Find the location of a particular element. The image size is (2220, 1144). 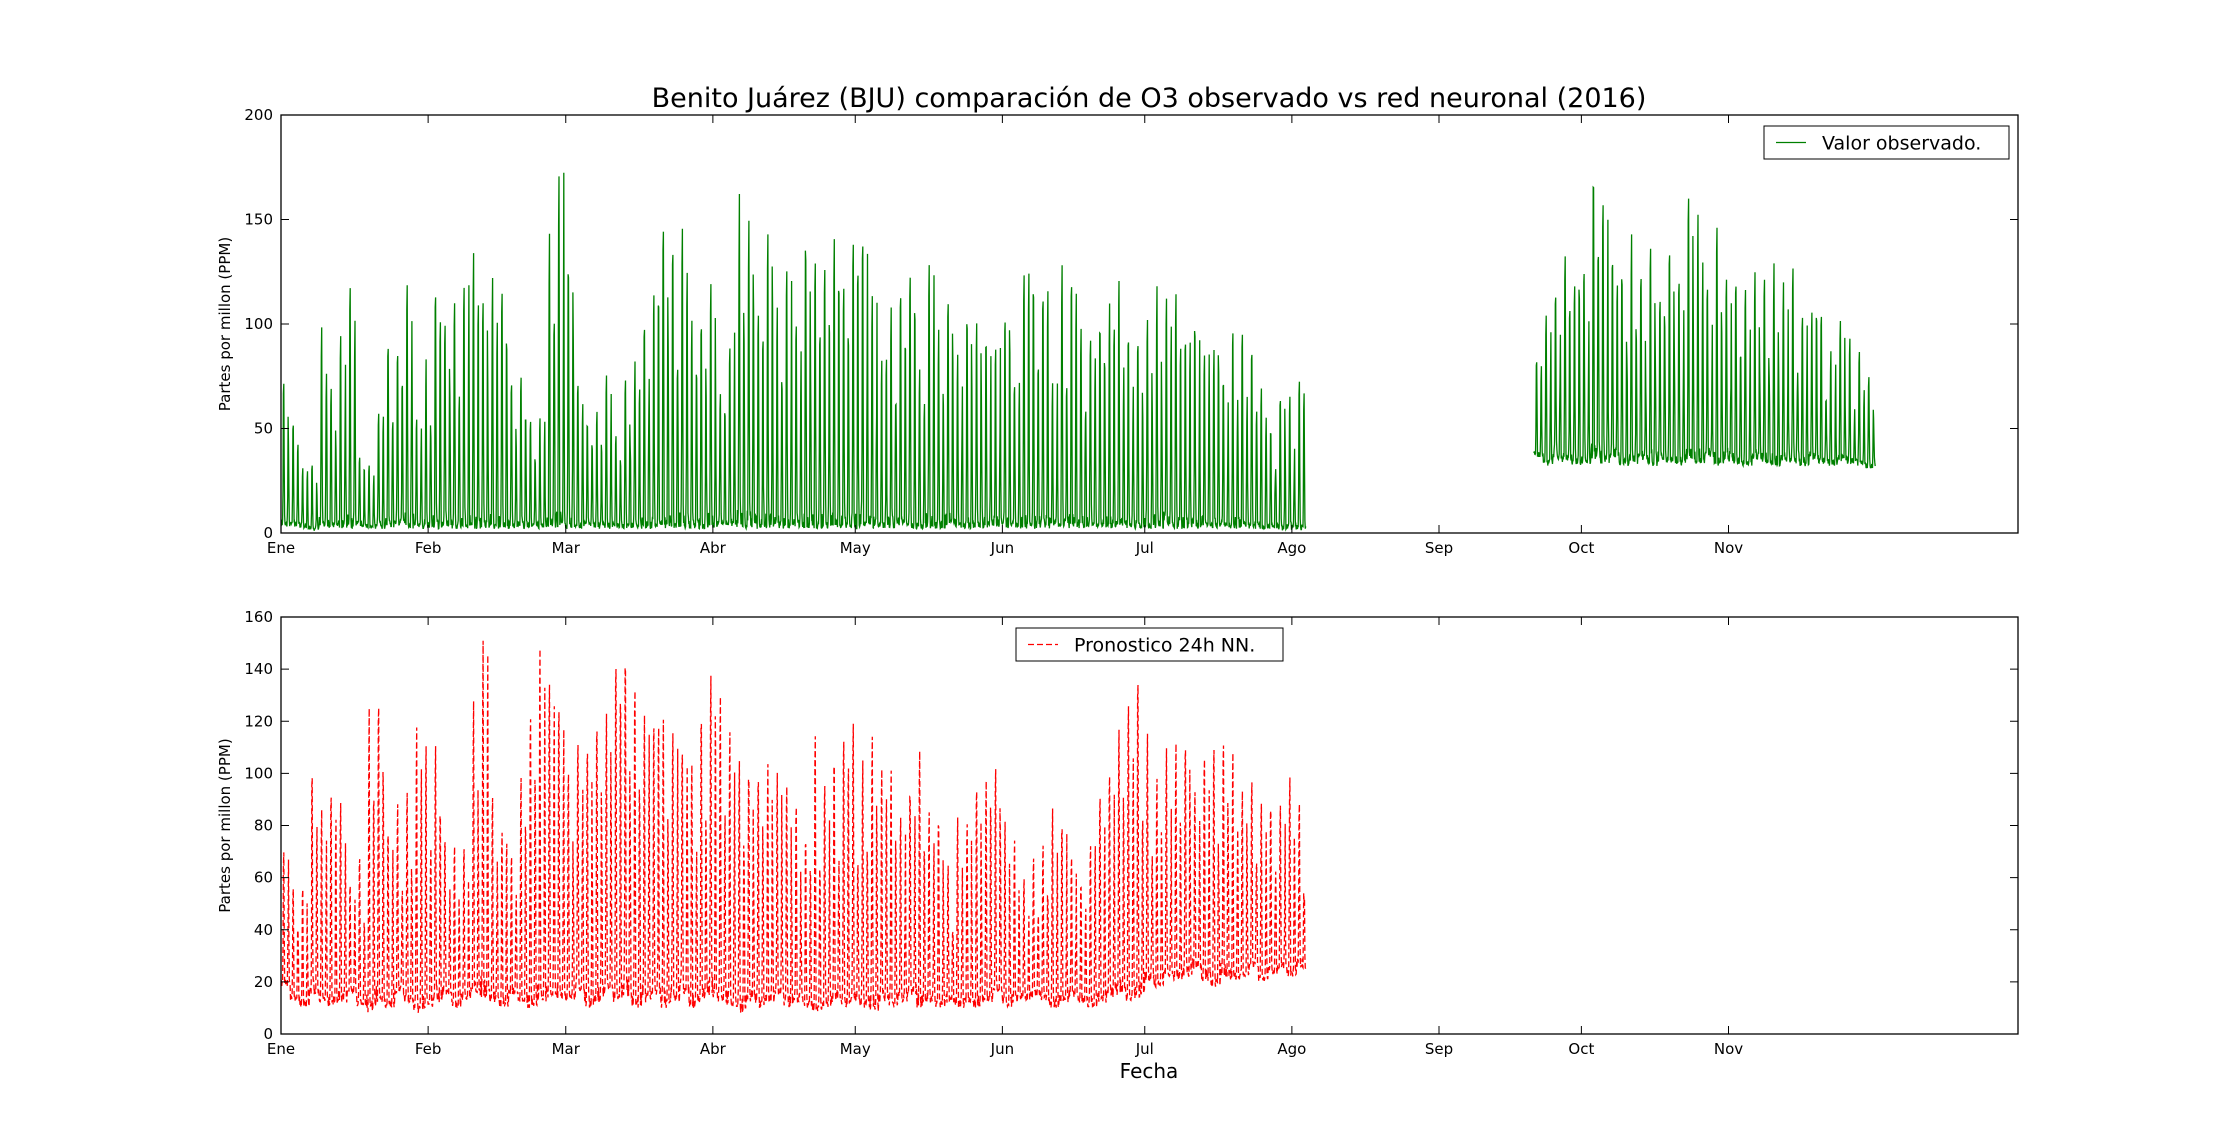

y-tick-label: 140 is located at coordinates (258, 669).